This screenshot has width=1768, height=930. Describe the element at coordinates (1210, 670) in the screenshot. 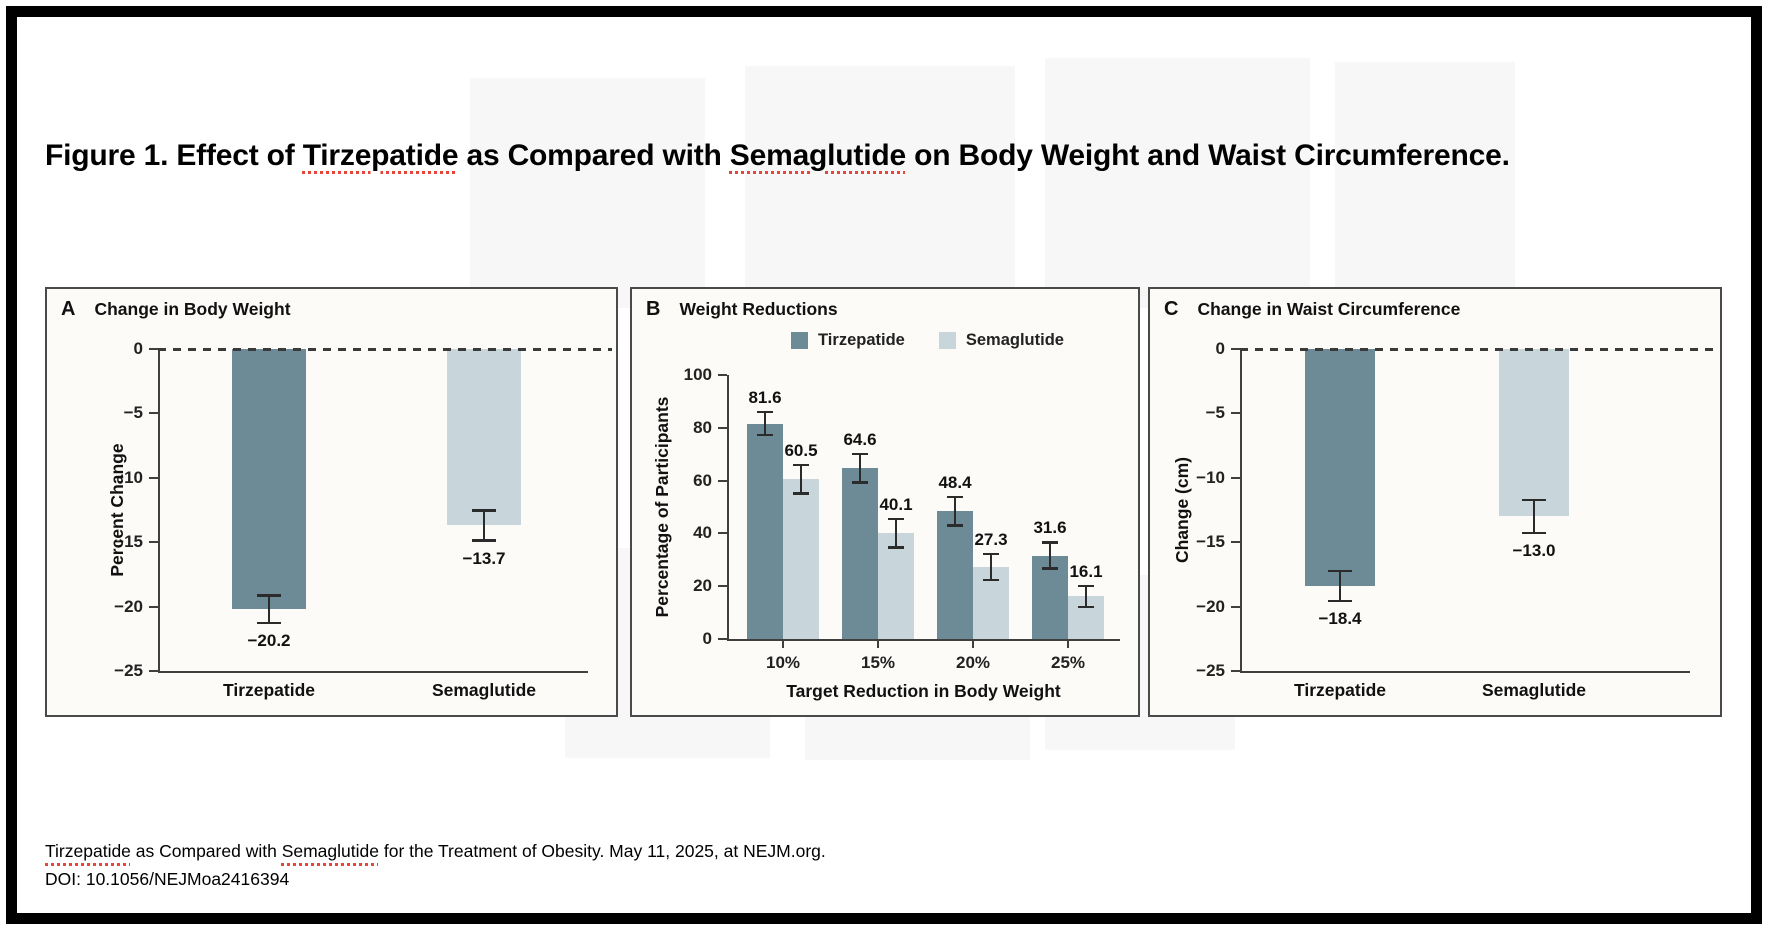

I see `y-tick-label: −25` at that location.